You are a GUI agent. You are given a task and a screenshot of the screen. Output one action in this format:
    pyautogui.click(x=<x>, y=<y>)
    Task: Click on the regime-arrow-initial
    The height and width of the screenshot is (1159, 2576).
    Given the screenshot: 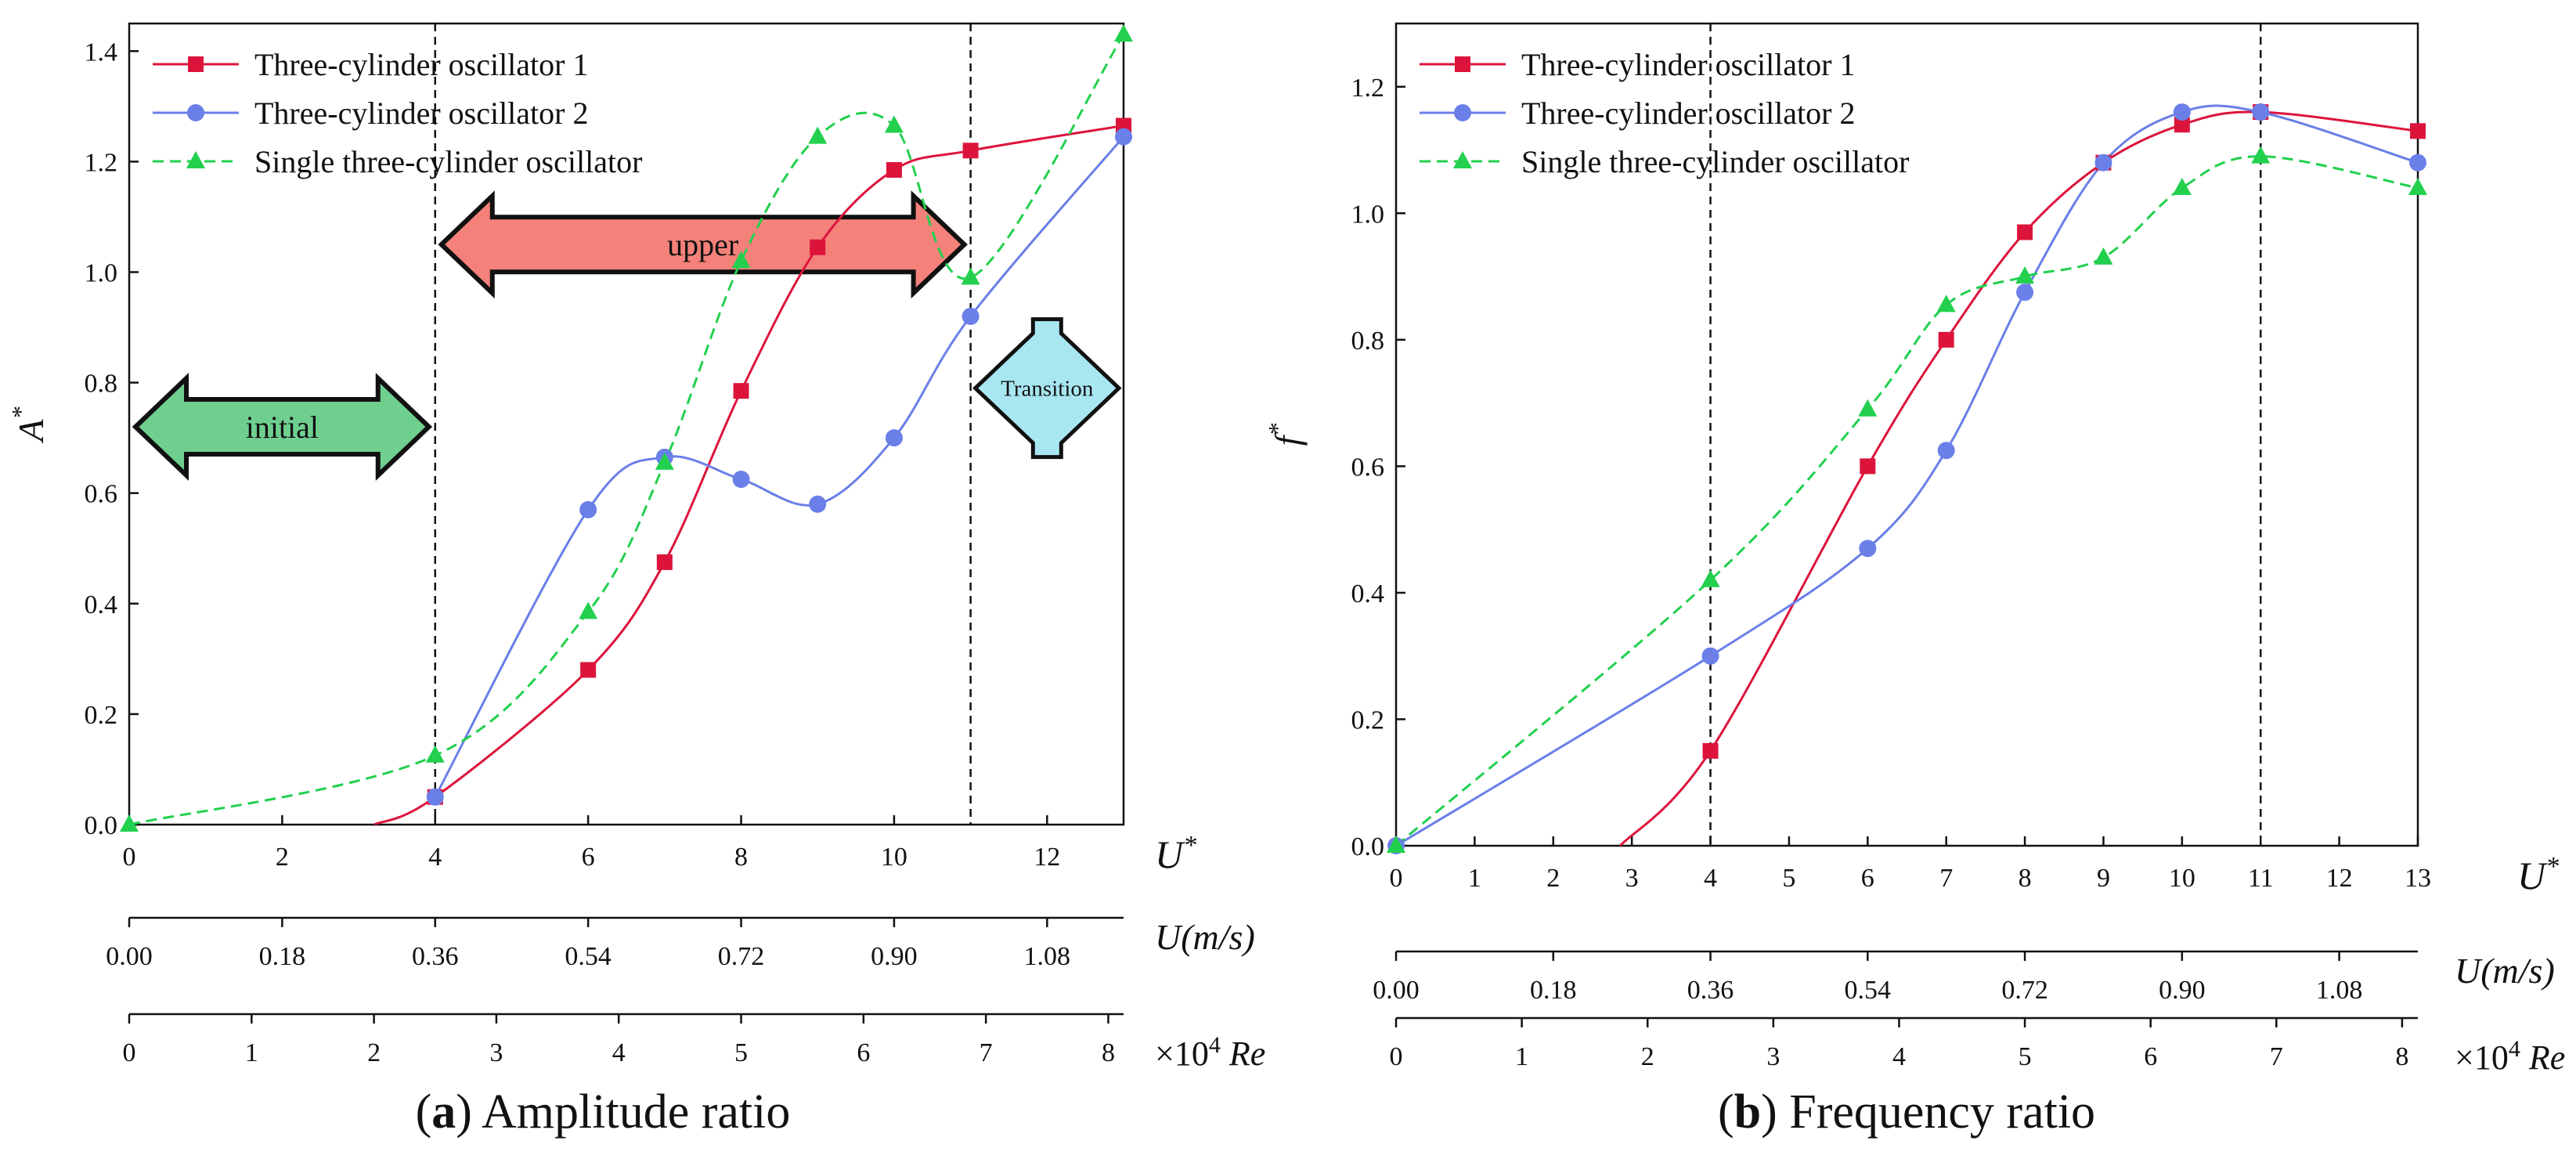 What is the action you would take?
    pyautogui.click(x=282, y=427)
    